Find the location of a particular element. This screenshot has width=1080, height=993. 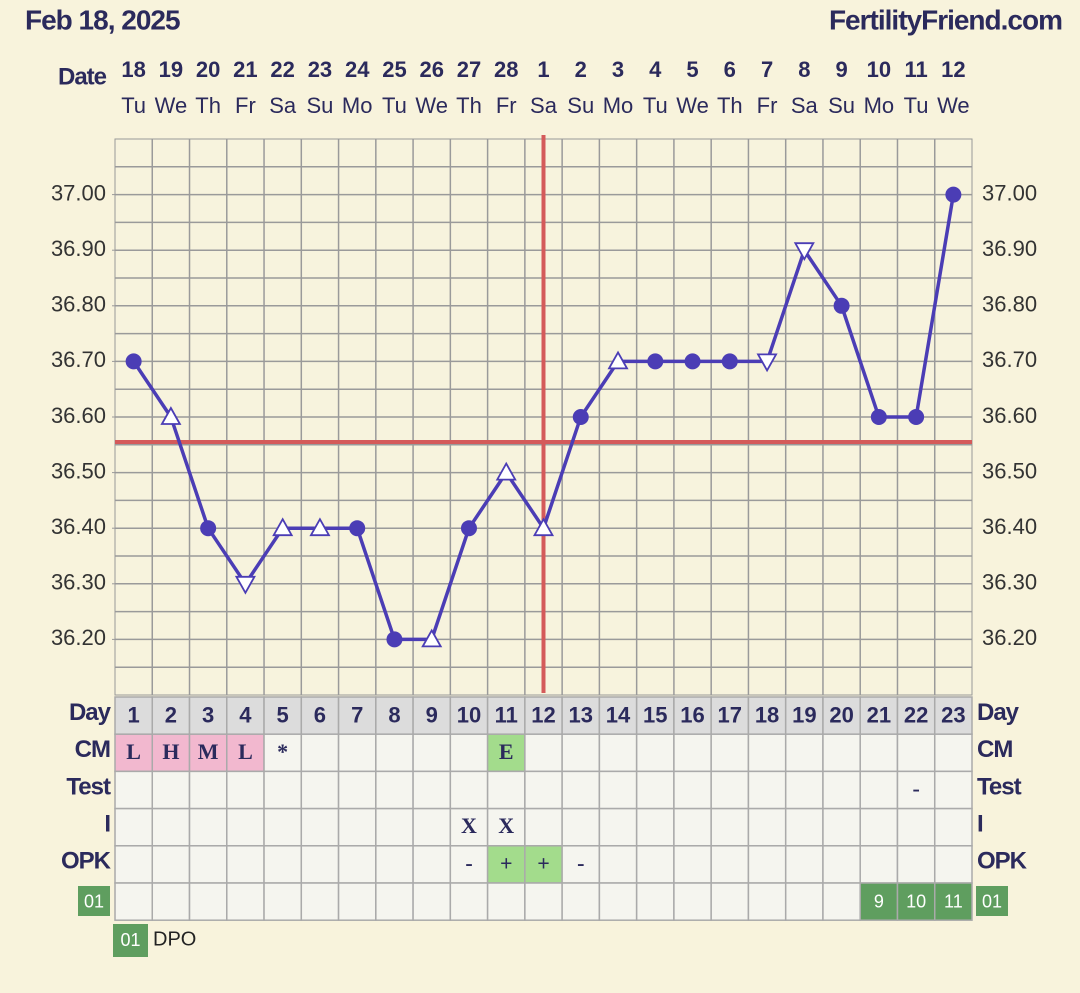

date-label: 12 is located at coordinates (953, 69).